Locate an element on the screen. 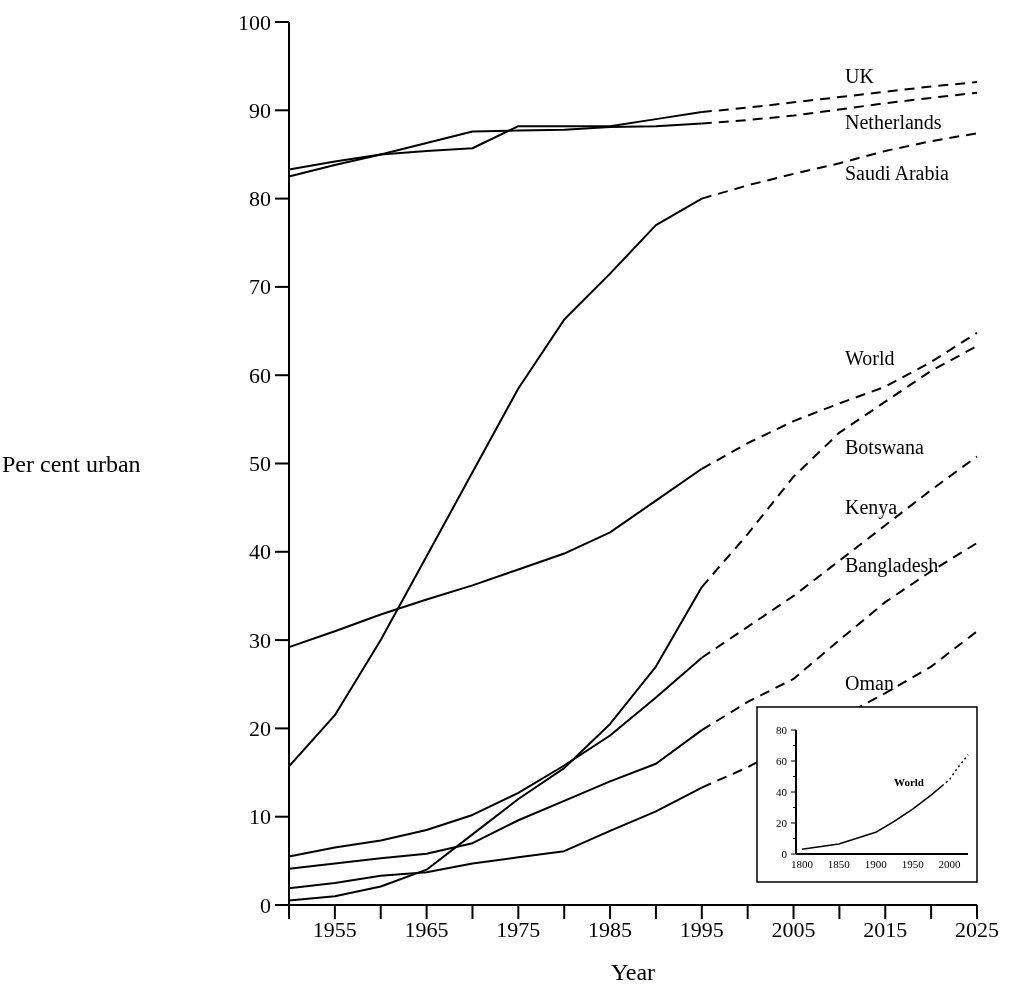 The height and width of the screenshot is (992, 1010). x-tick-label: 1975 is located at coordinates (518, 929).